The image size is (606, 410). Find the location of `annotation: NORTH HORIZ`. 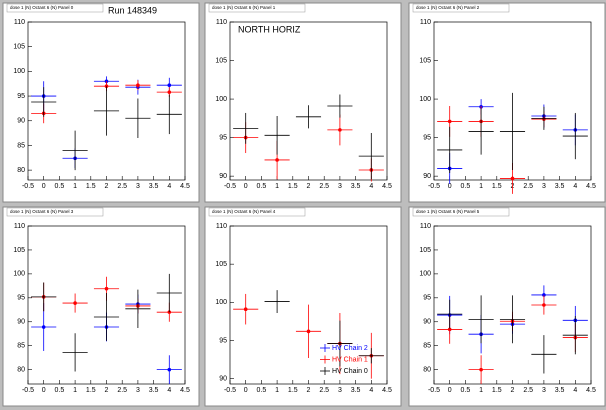

annotation: NORTH HORIZ is located at coordinates (269, 29).